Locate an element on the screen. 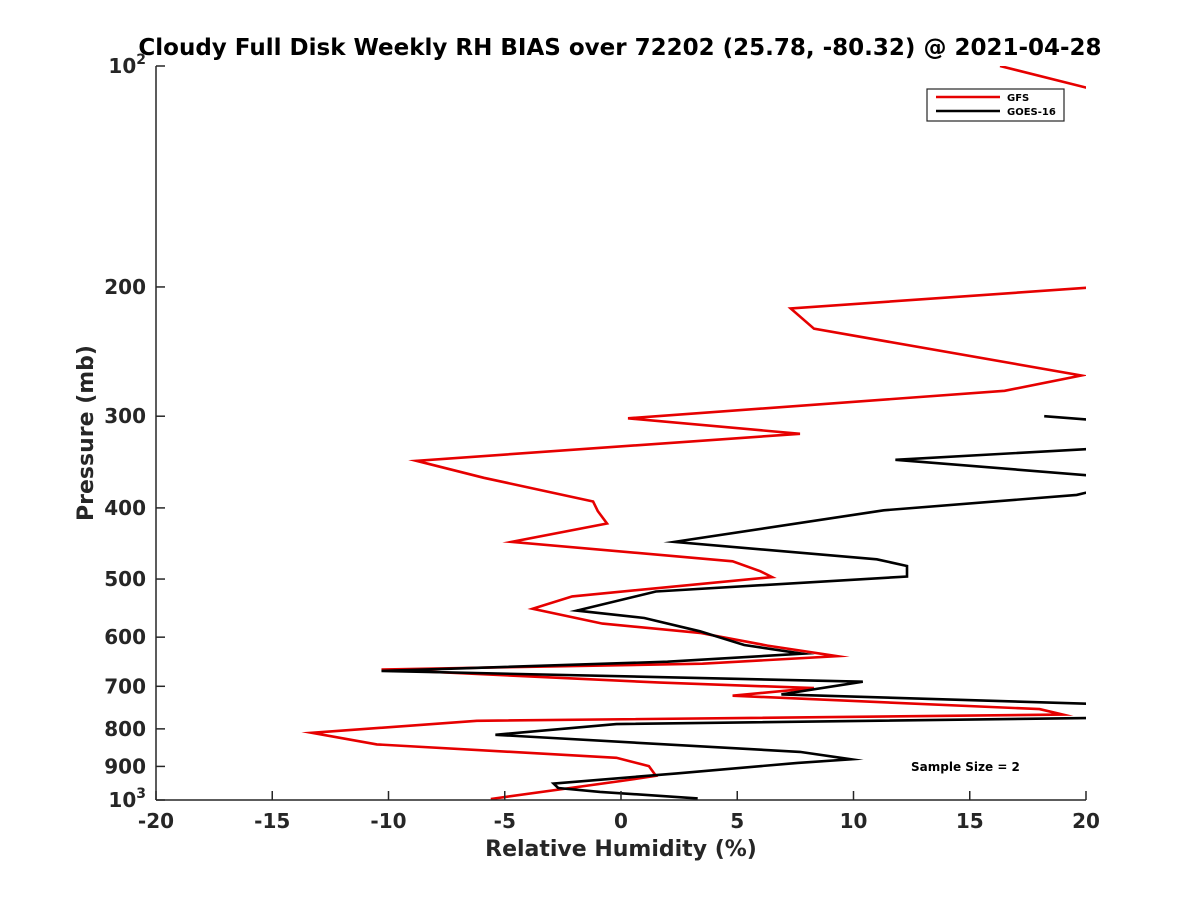 The width and height of the screenshot is (1200, 900). y-tick-label-base: 400 is located at coordinates (125, 508).